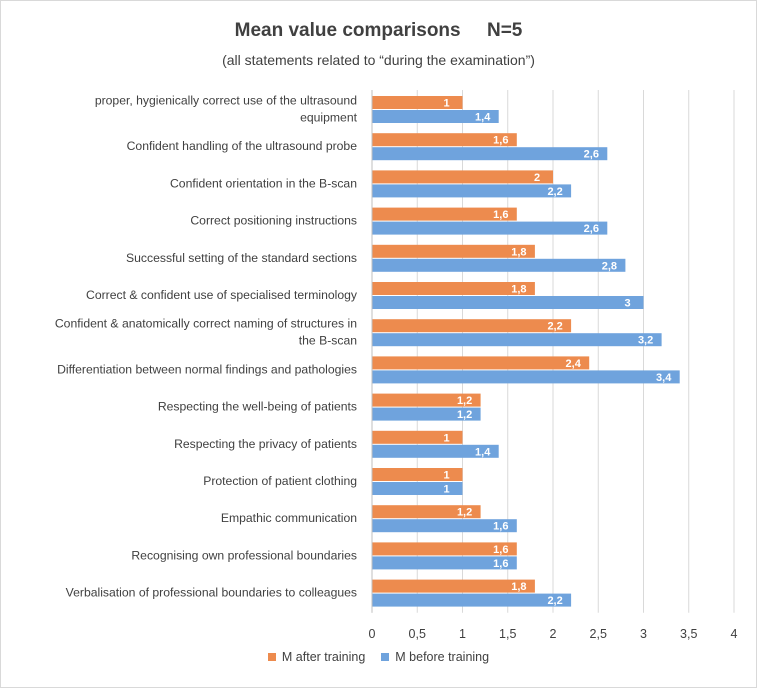 This screenshot has width=757, height=688. Describe the element at coordinates (645, 341) in the screenshot. I see `data-label: 3,2` at that location.